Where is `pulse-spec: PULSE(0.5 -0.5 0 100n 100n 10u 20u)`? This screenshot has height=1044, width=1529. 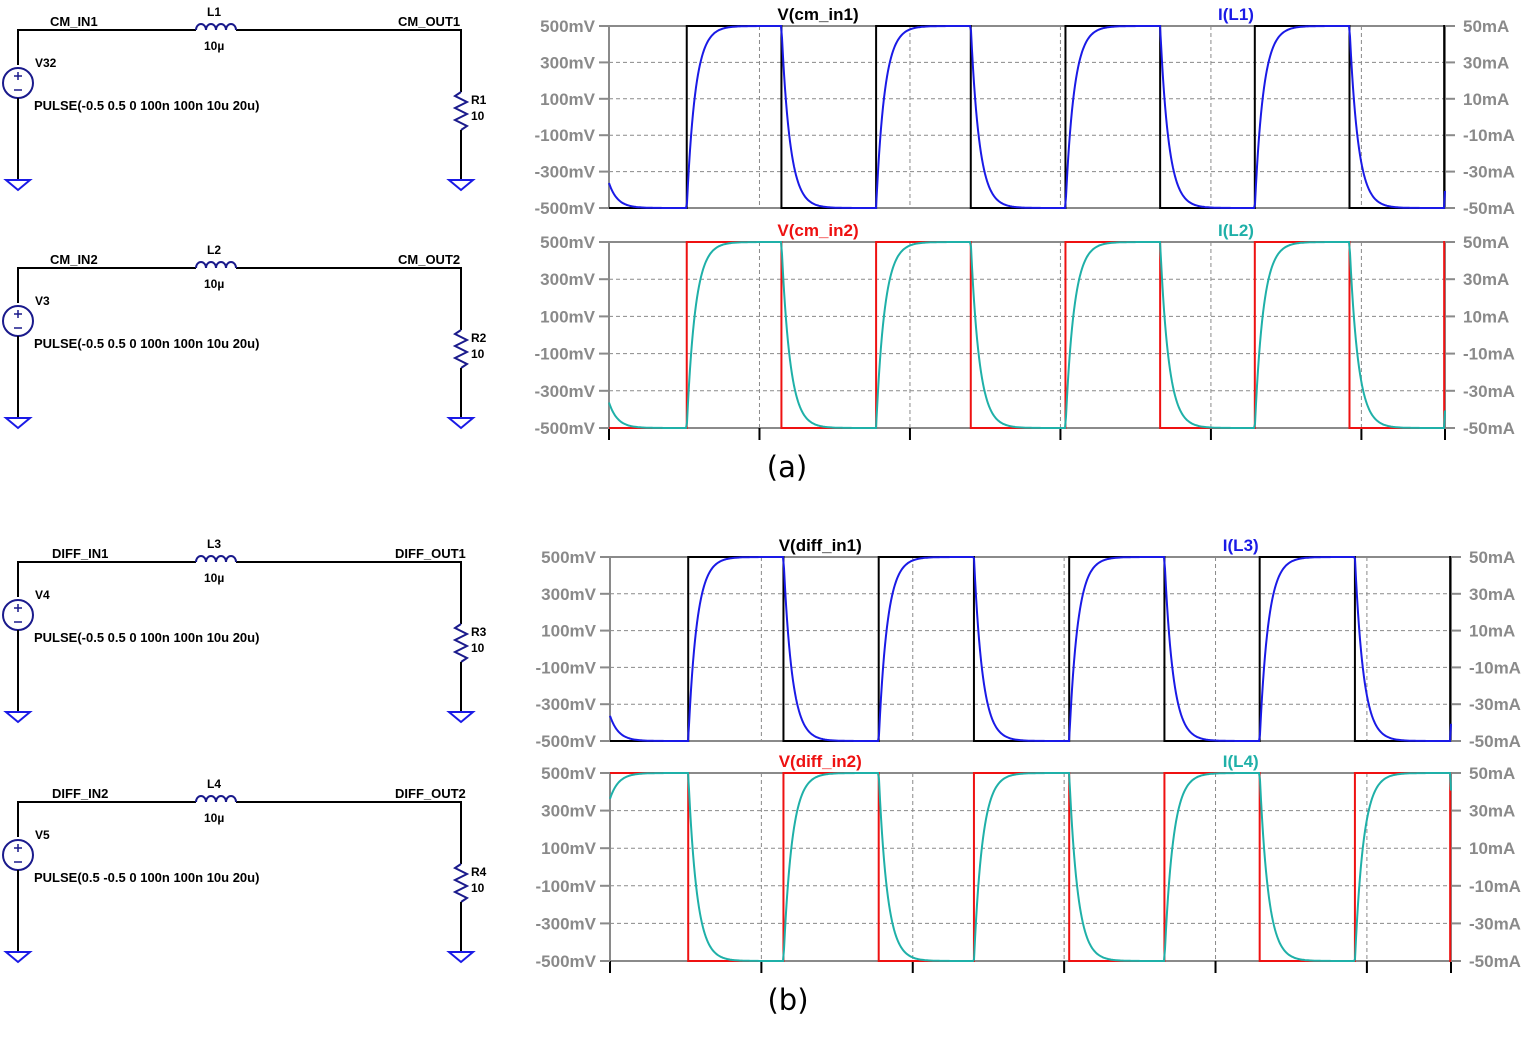
pulse-spec: PULSE(0.5 -0.5 0 100n 100n 10u 20u) is located at coordinates (146, 877).